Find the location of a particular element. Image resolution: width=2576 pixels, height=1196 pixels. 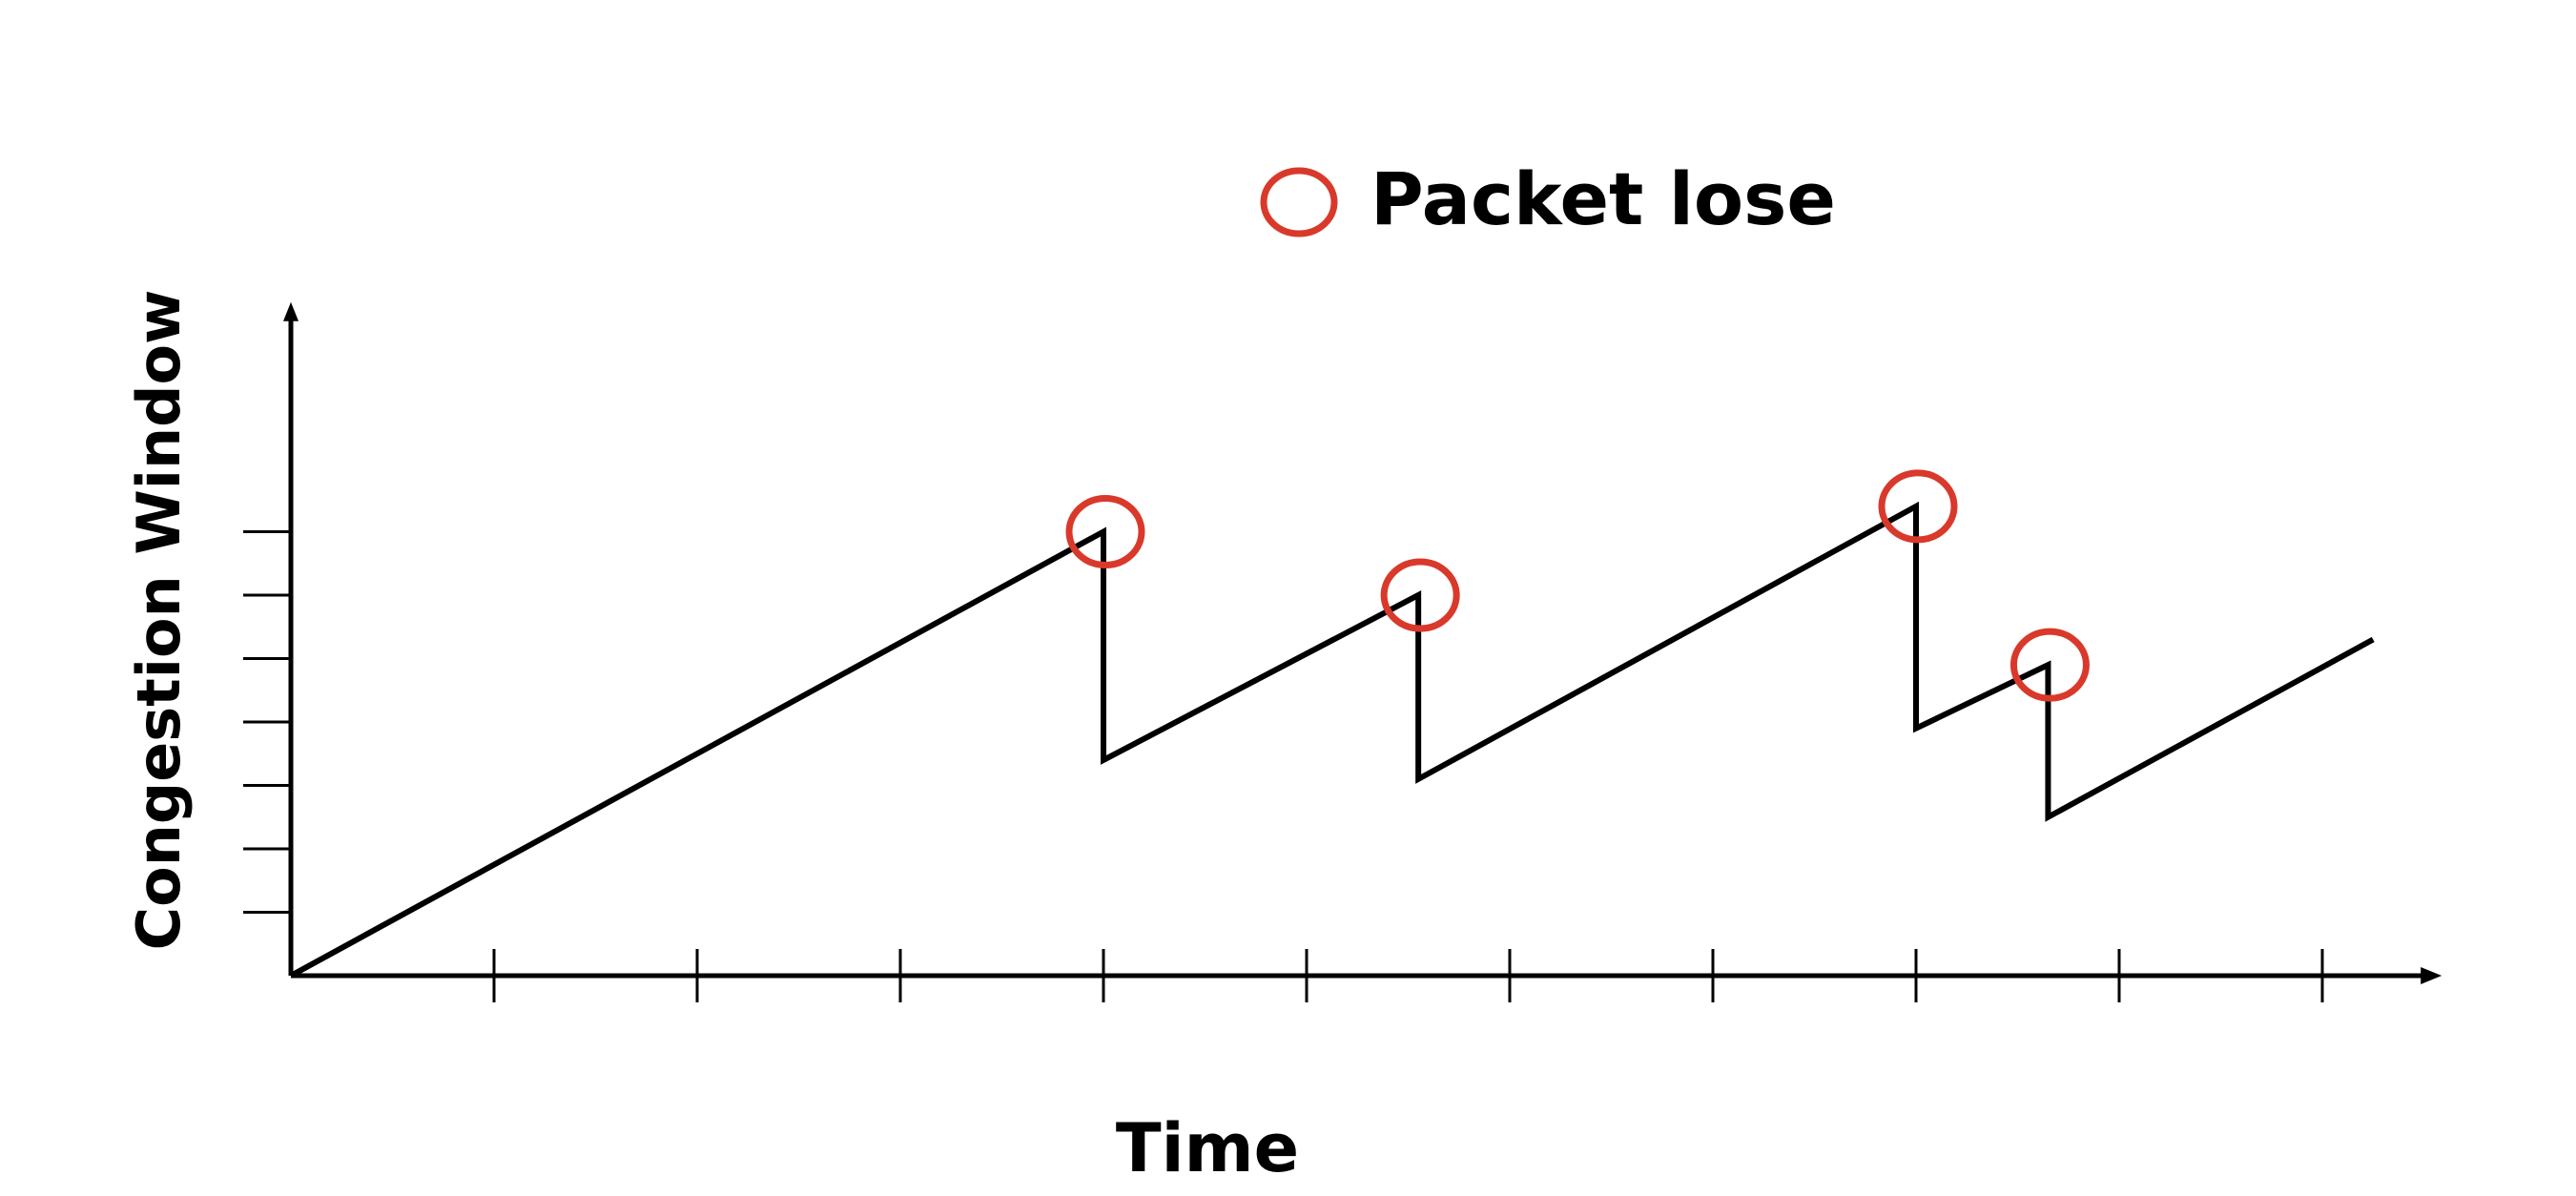

x-axis-ticks is located at coordinates (1408, 976).